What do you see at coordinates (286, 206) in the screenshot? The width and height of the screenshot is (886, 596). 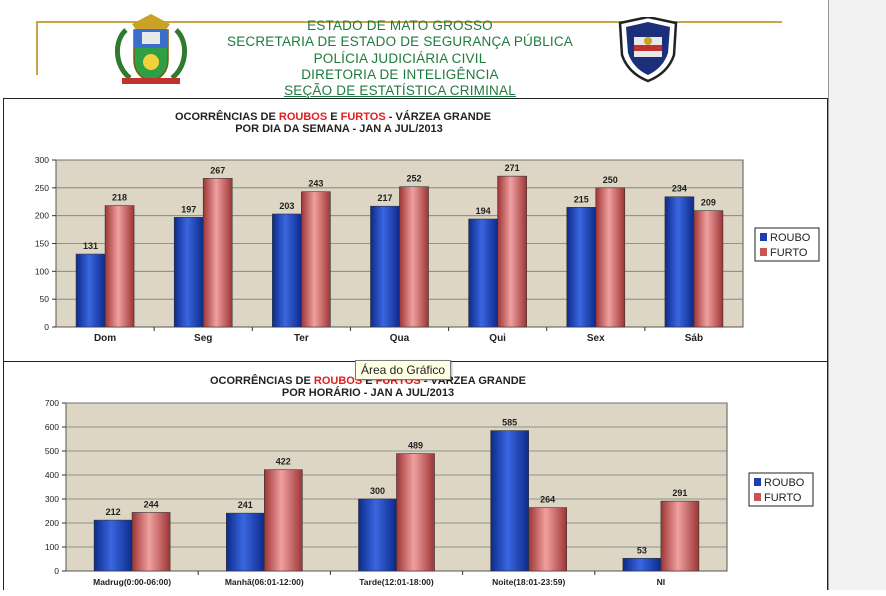 I see `data-label: 203` at bounding box center [286, 206].